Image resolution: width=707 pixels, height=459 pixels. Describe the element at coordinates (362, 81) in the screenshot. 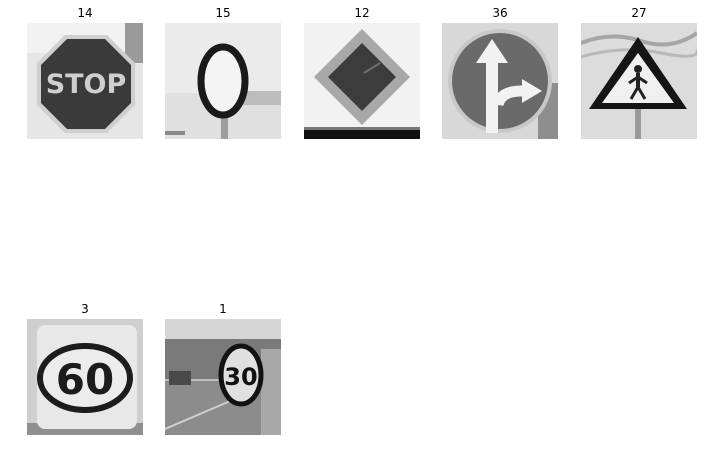

I see `priority-road-sign-image` at that location.